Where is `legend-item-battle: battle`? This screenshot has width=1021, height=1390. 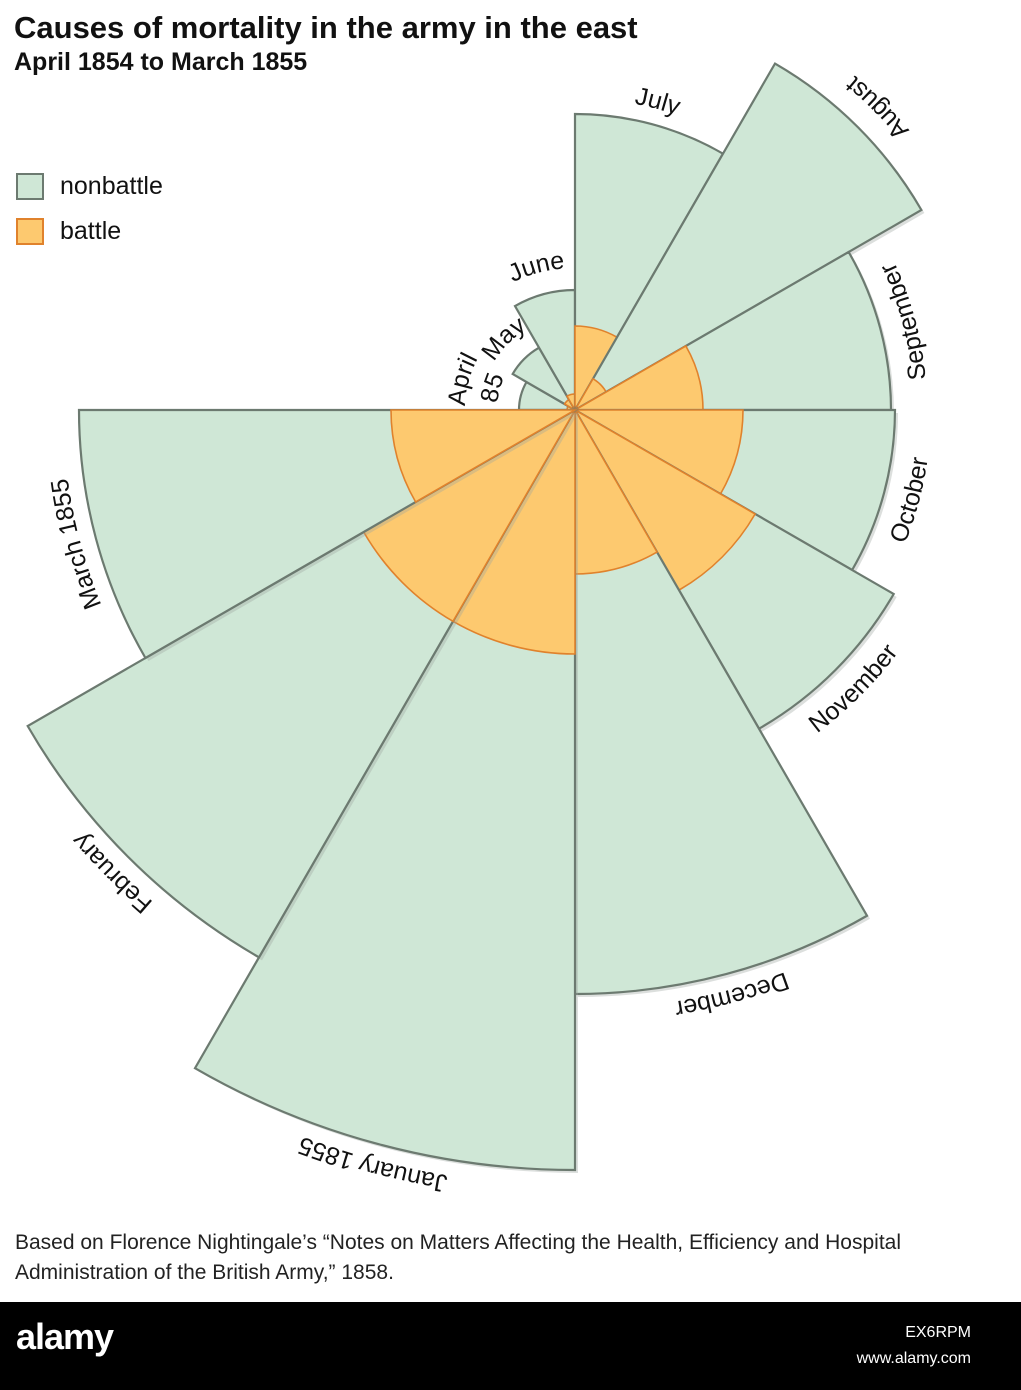
legend-item-battle: battle is located at coordinates (89, 231).